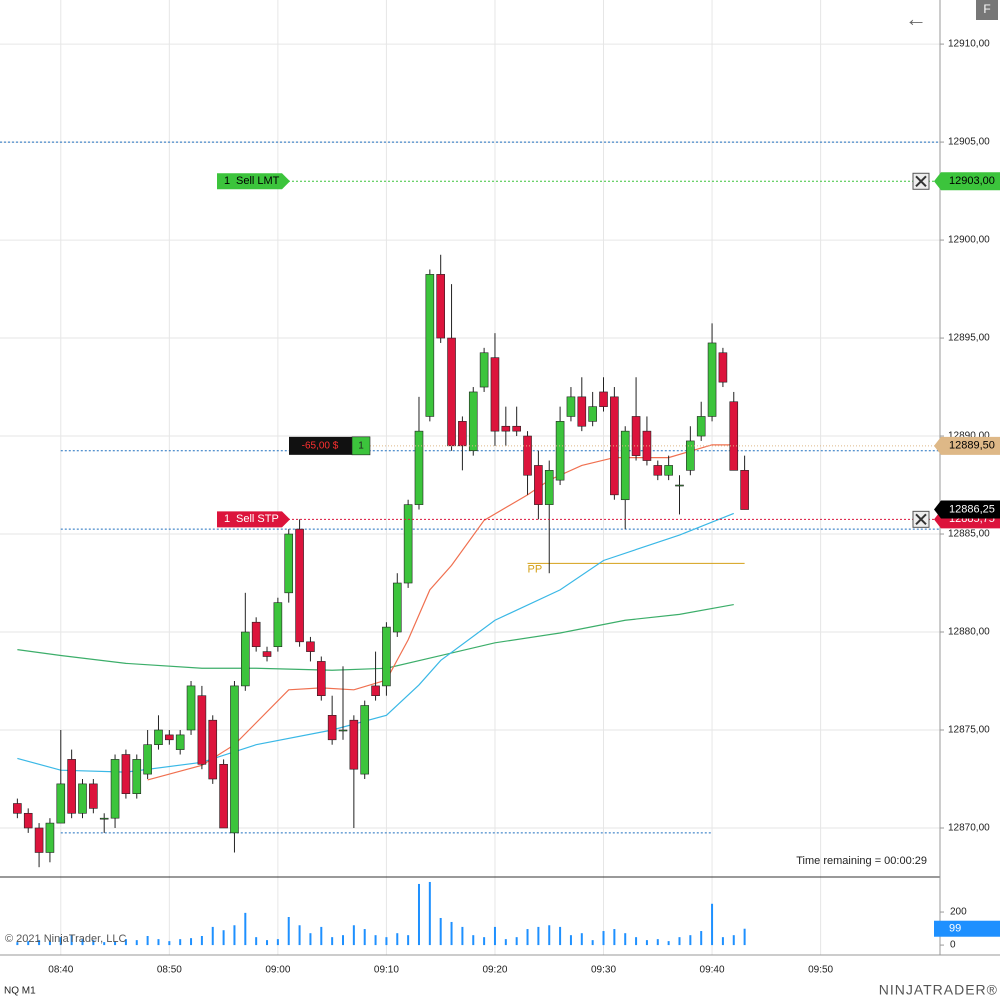  What do you see at coordinates (967, 181) in the screenshot?
I see `order-price-tag` at bounding box center [967, 181].